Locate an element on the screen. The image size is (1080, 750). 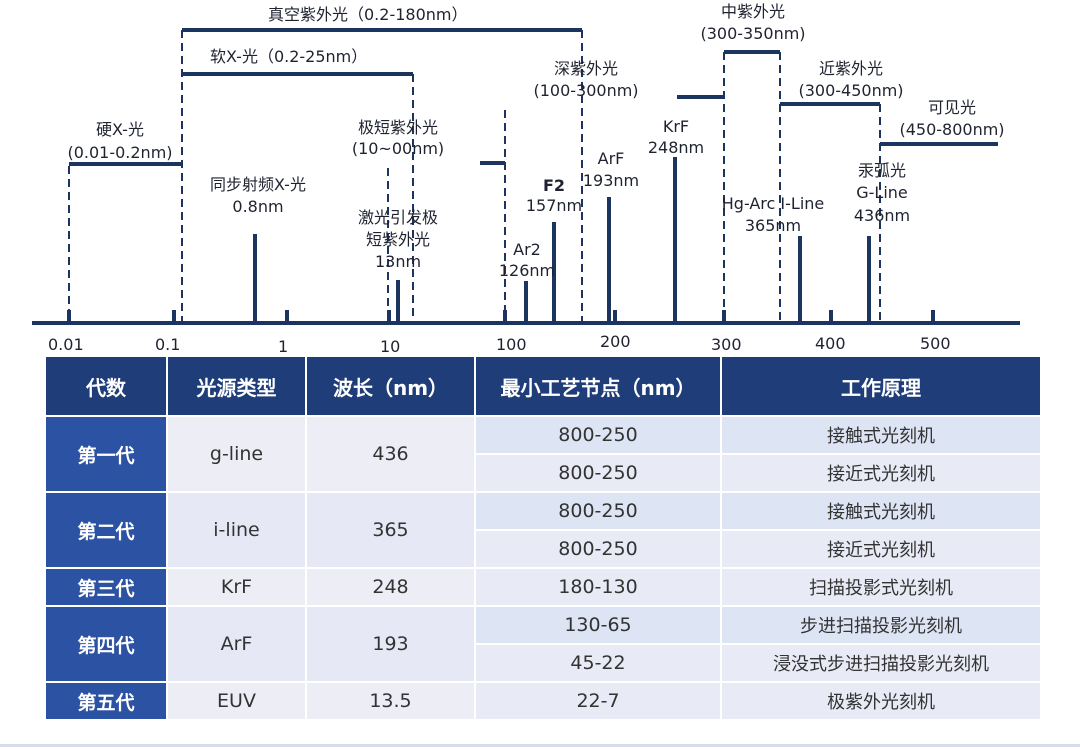
laser-euv-label: 激光引发极 is located at coordinates (398, 217).